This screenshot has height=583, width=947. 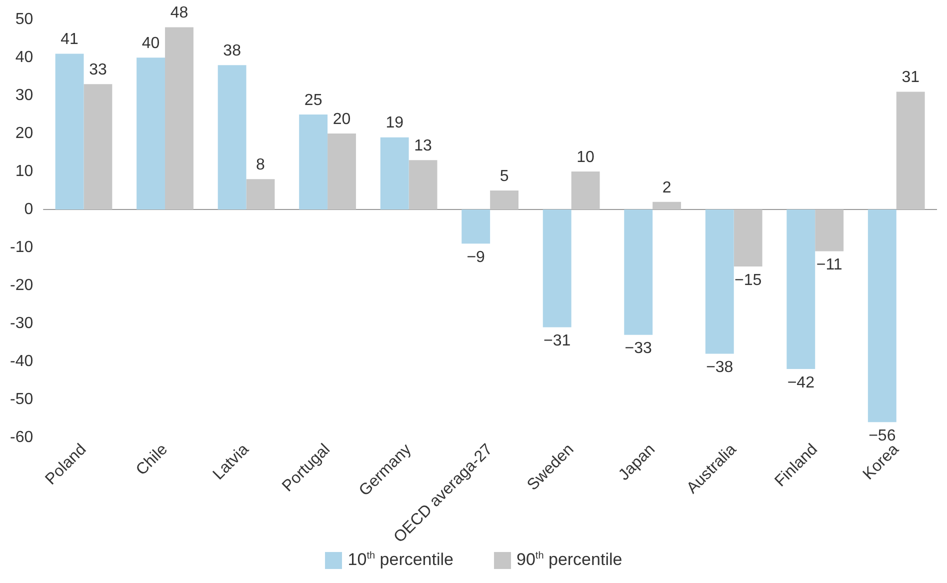 I want to click on data-label: 33, so click(x=98, y=70).